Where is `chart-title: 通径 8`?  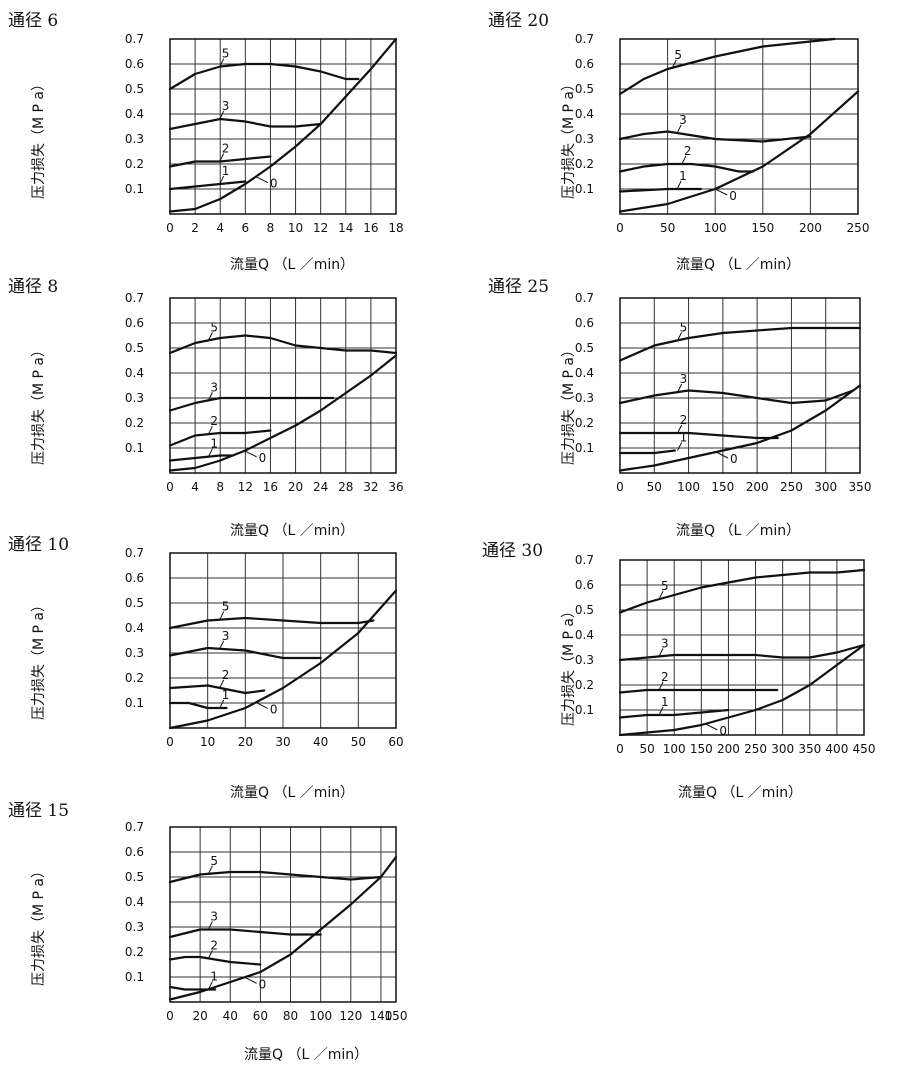
chart-title: 通径 8 is located at coordinates (33, 287).